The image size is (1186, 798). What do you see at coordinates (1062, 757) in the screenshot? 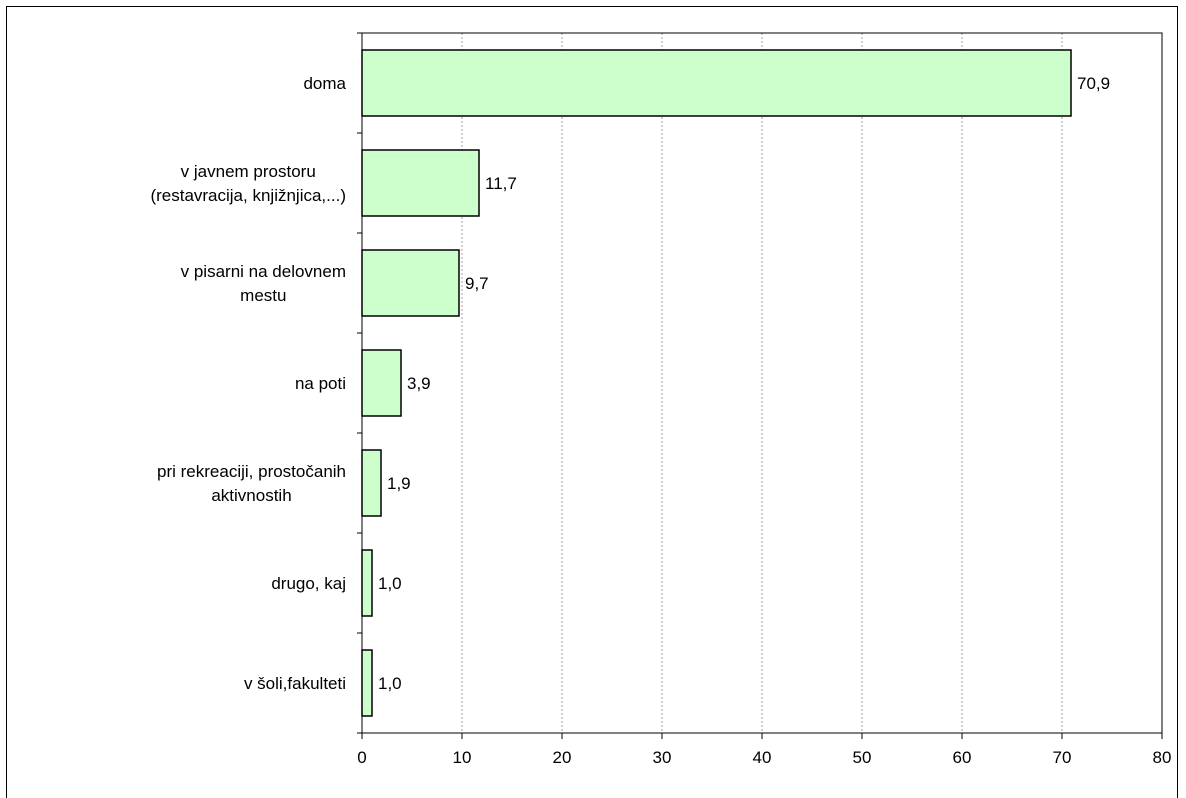
I see `x-tick-label: 70` at bounding box center [1062, 757].